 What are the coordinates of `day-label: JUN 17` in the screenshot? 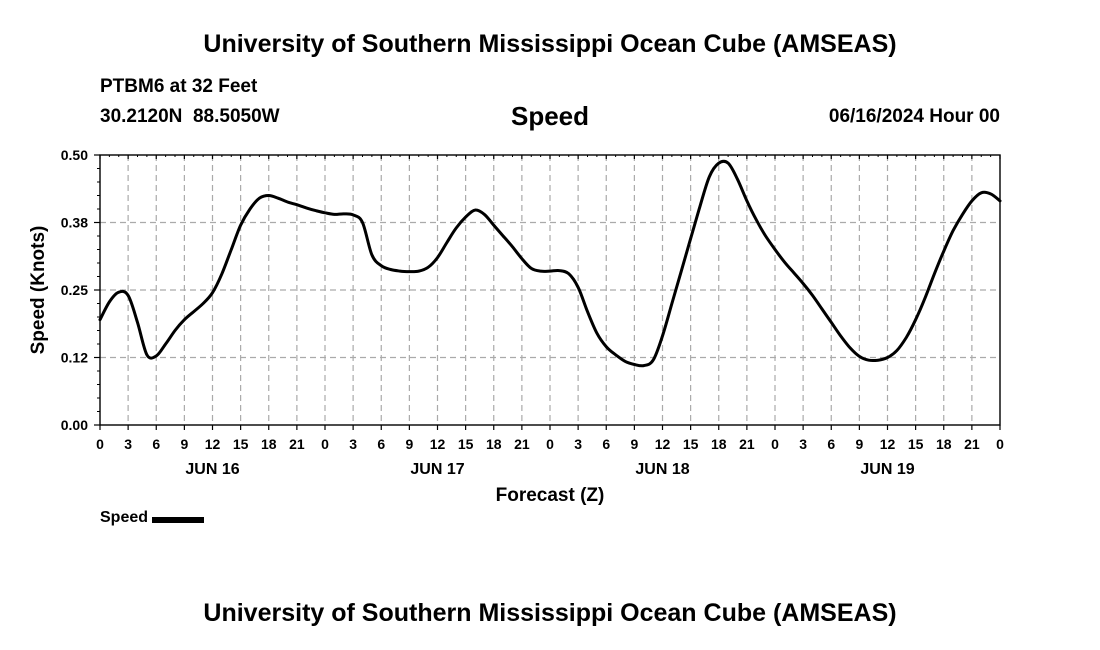 It's located at (437, 469).